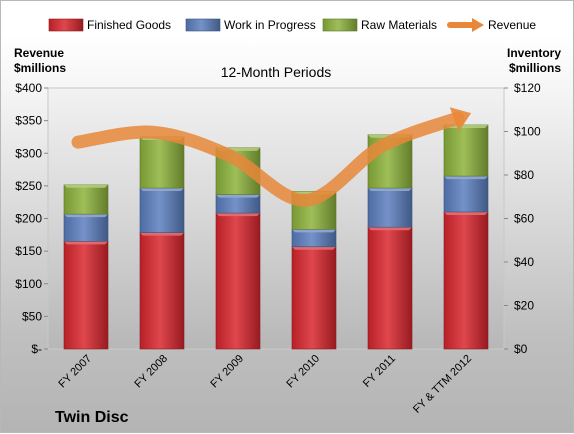 Image resolution: width=574 pixels, height=434 pixels. Describe the element at coordinates (276, 72) in the screenshot. I see `chart-title: 12-Month Periods` at that location.